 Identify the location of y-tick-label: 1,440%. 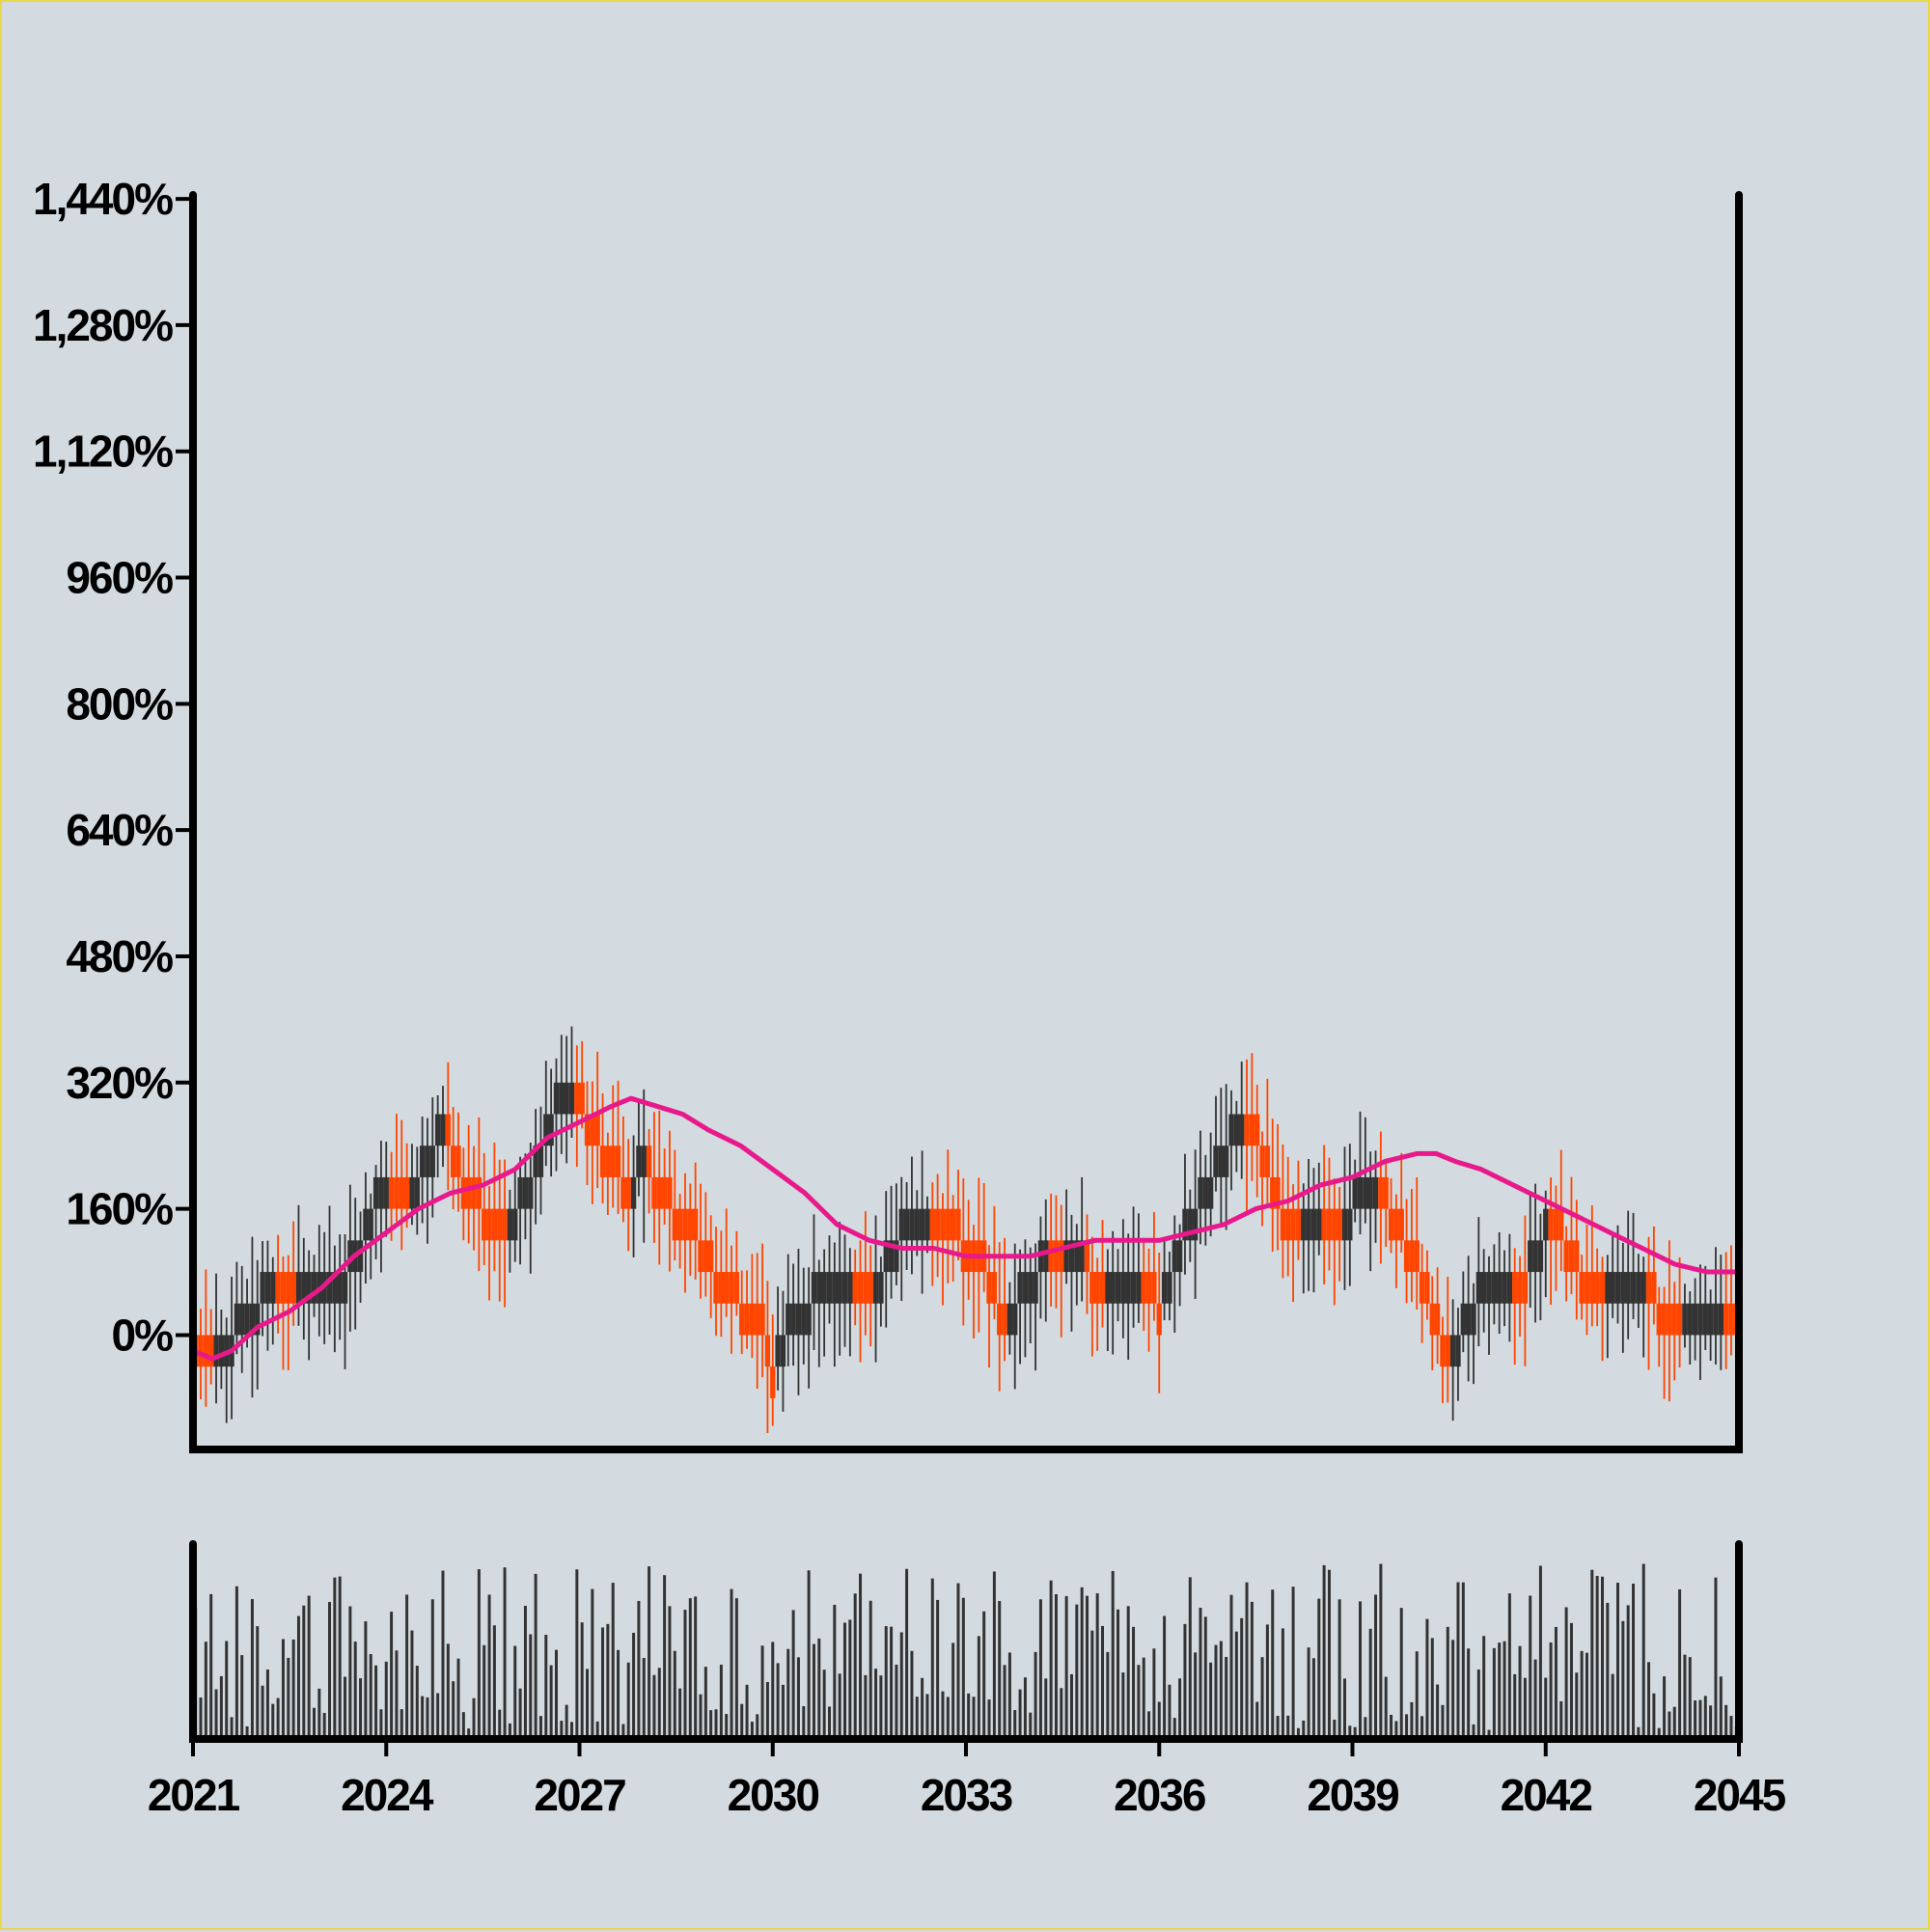
(103, 199).